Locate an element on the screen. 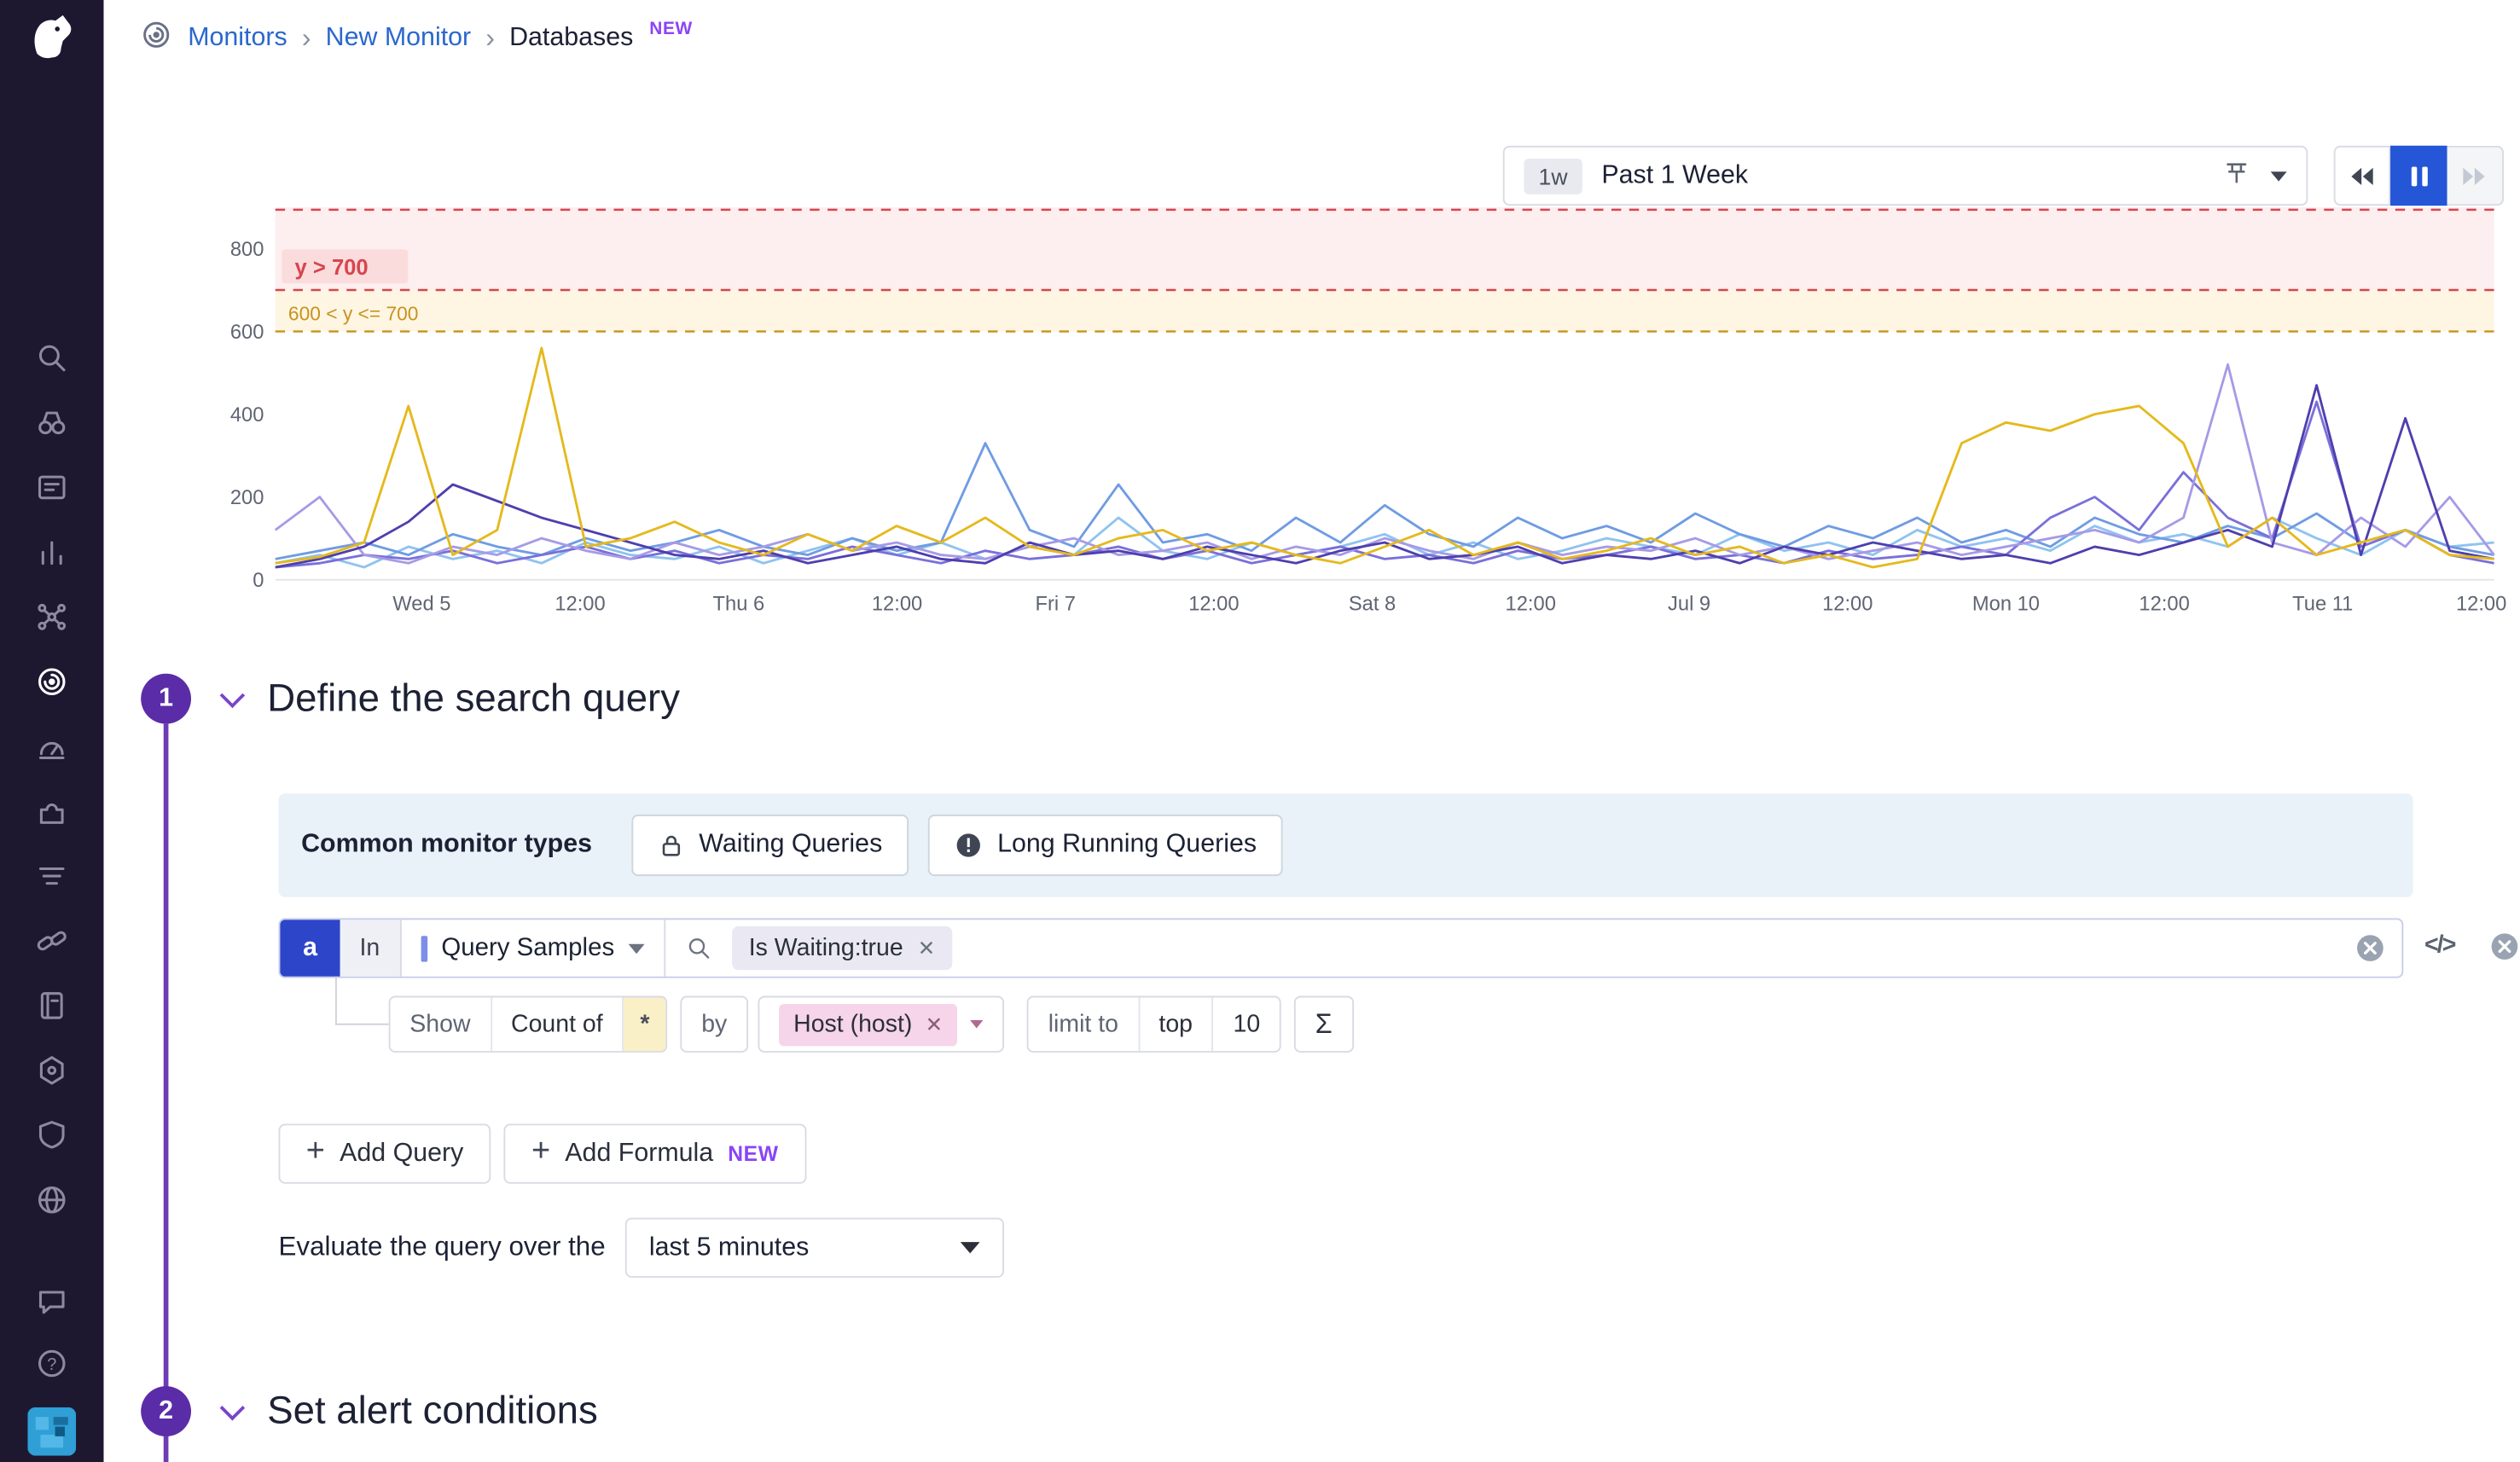 The image size is (2520, 1462). svg-text: 0 is located at coordinates (258, 581).